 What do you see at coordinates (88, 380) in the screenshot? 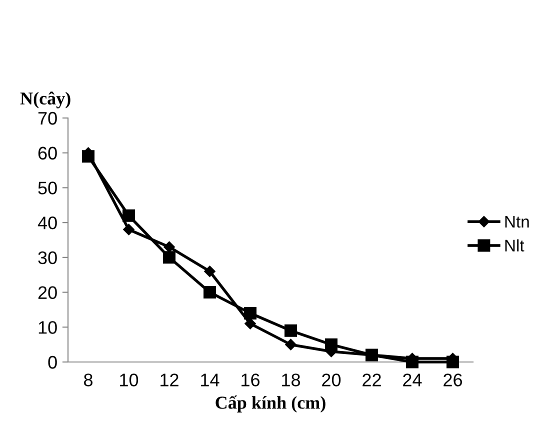
I see `x-tick-label: 8` at bounding box center [88, 380].